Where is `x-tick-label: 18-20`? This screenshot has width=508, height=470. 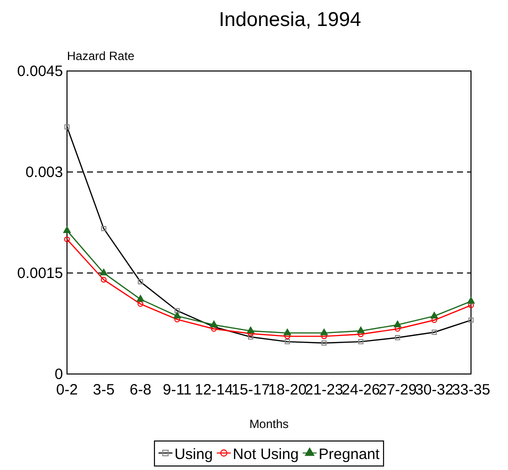 x-tick-label: 18-20 is located at coordinates (287, 390).